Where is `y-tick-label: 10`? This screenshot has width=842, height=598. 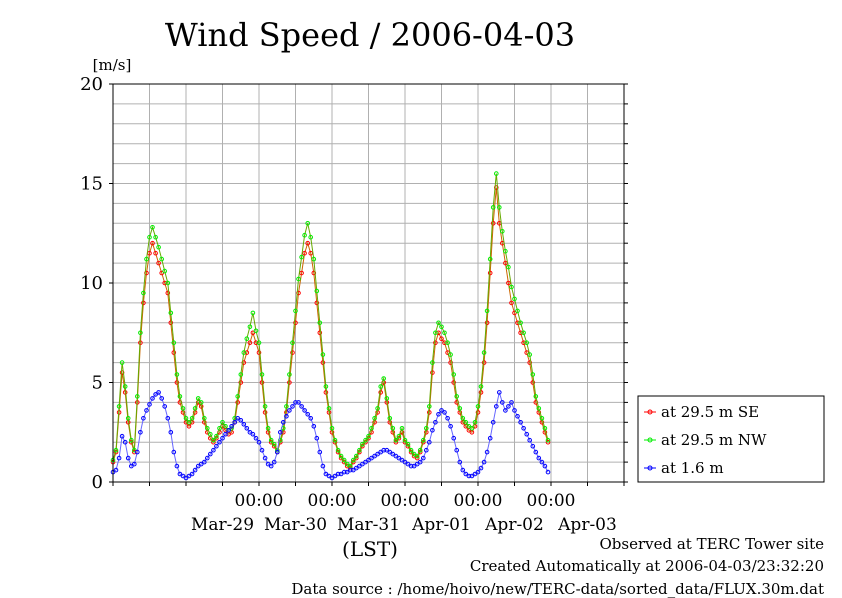
y-tick-label: 10 is located at coordinates (91, 283).